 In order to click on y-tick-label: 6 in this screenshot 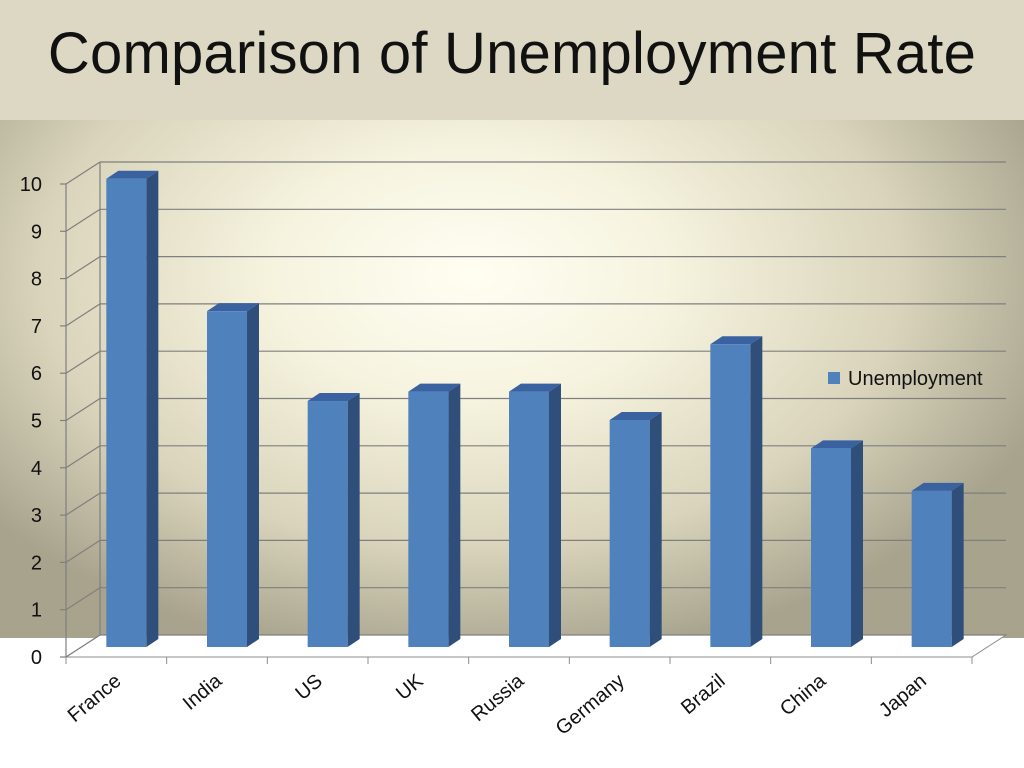, I will do `click(36, 374)`.